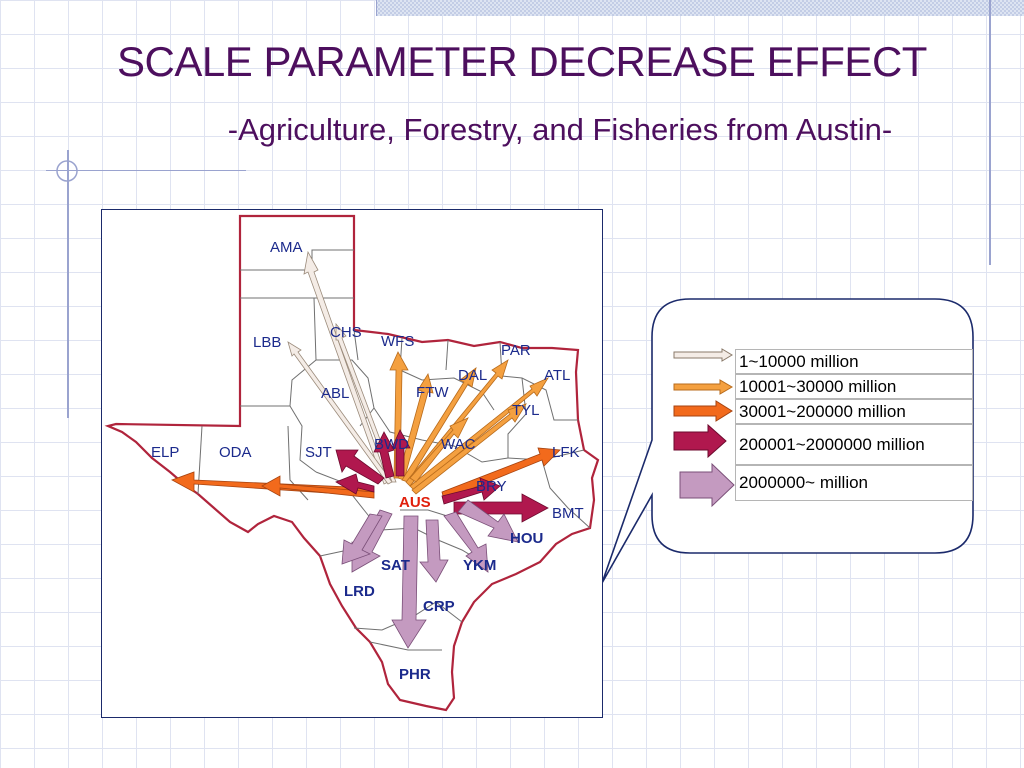 Image resolution: width=1024 pixels, height=768 pixels. Describe the element at coordinates (362, 539) in the screenshot. I see `arrow-to-lrd` at that location.